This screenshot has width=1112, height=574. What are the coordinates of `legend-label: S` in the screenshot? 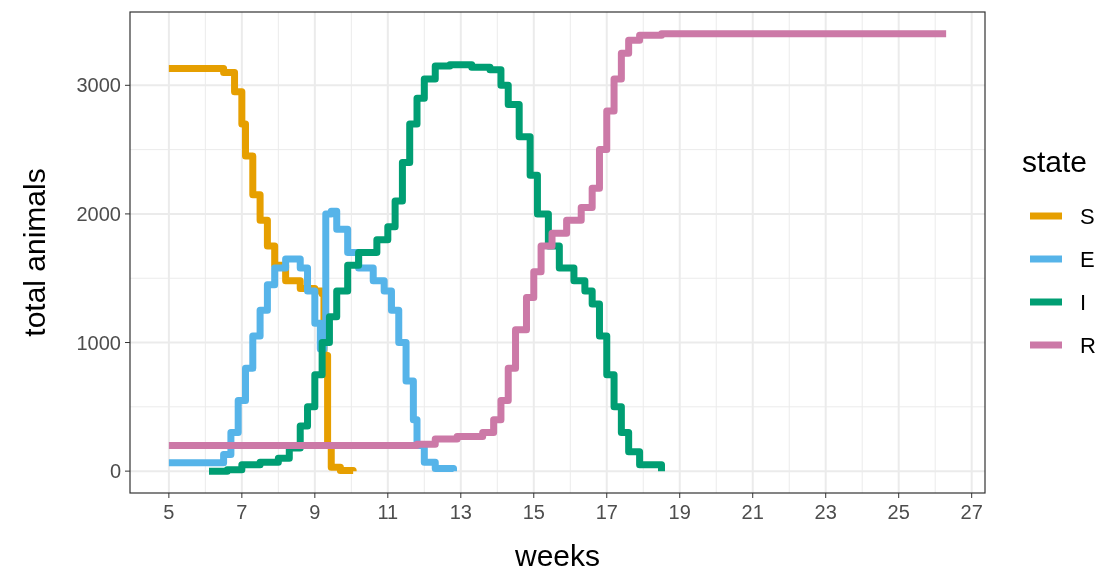 It's located at (1087, 216).